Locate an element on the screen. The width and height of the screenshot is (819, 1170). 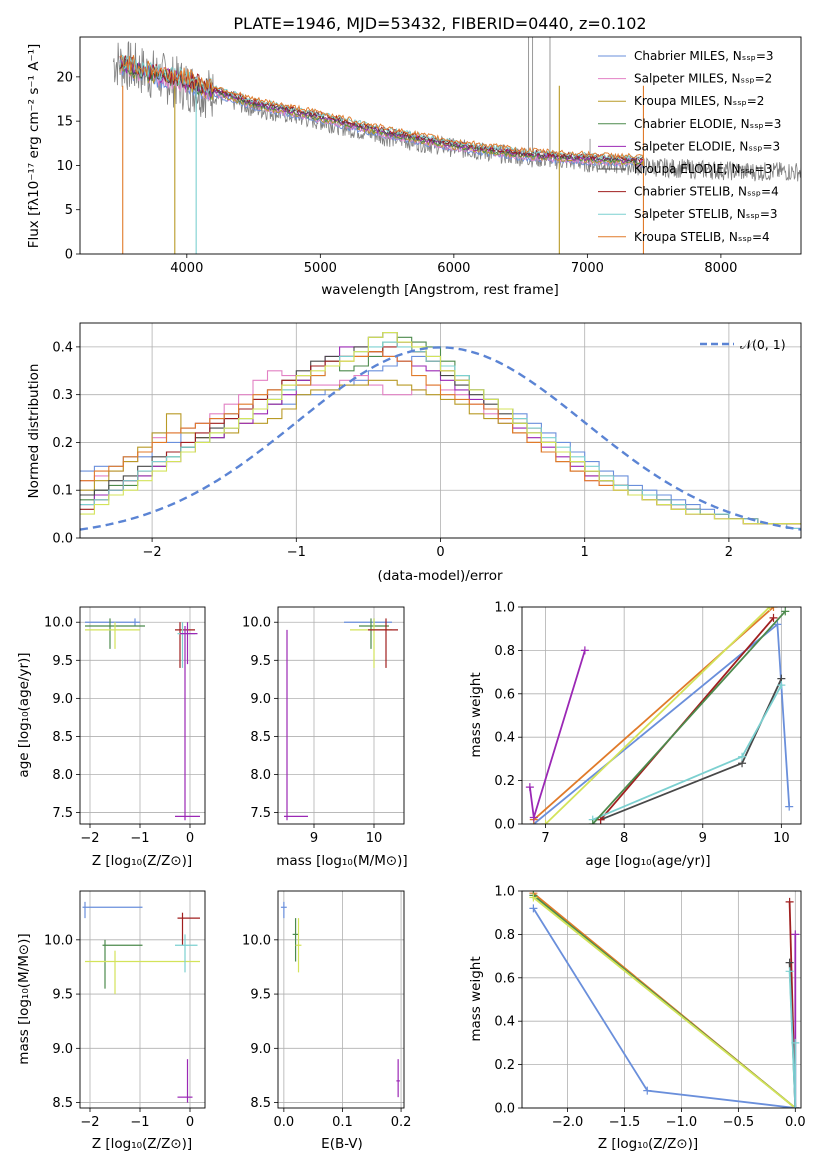
spectrum-xlabel: wavelength [Angstrom, rest frame] is located at coordinates (440, 290).